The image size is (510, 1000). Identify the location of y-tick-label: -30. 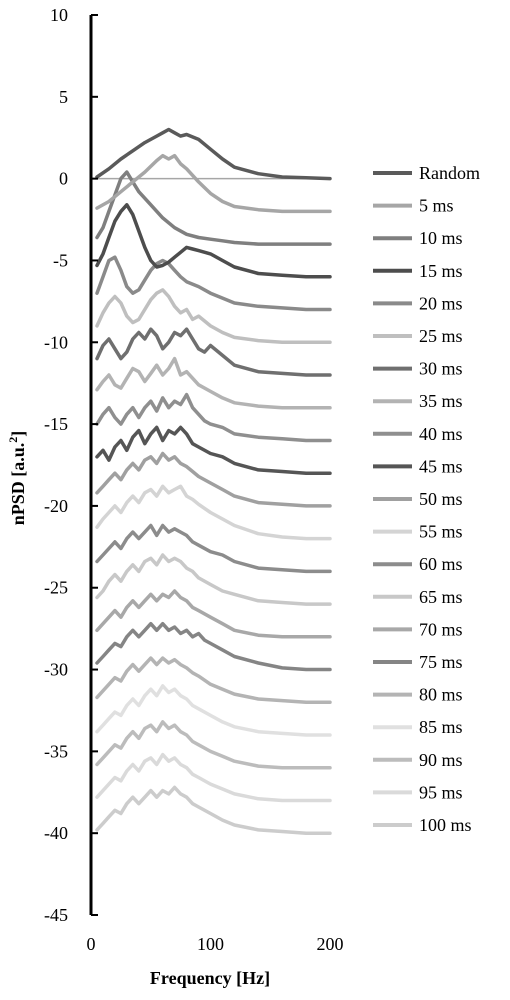
(56, 670).